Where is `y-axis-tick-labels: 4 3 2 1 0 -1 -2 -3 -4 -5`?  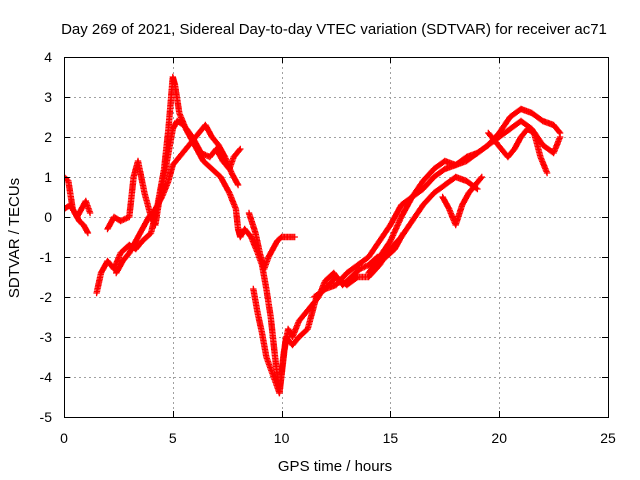 y-axis-tick-labels: 4 3 2 1 0 -1 -2 -3 -4 -5 is located at coordinates (46, 237).